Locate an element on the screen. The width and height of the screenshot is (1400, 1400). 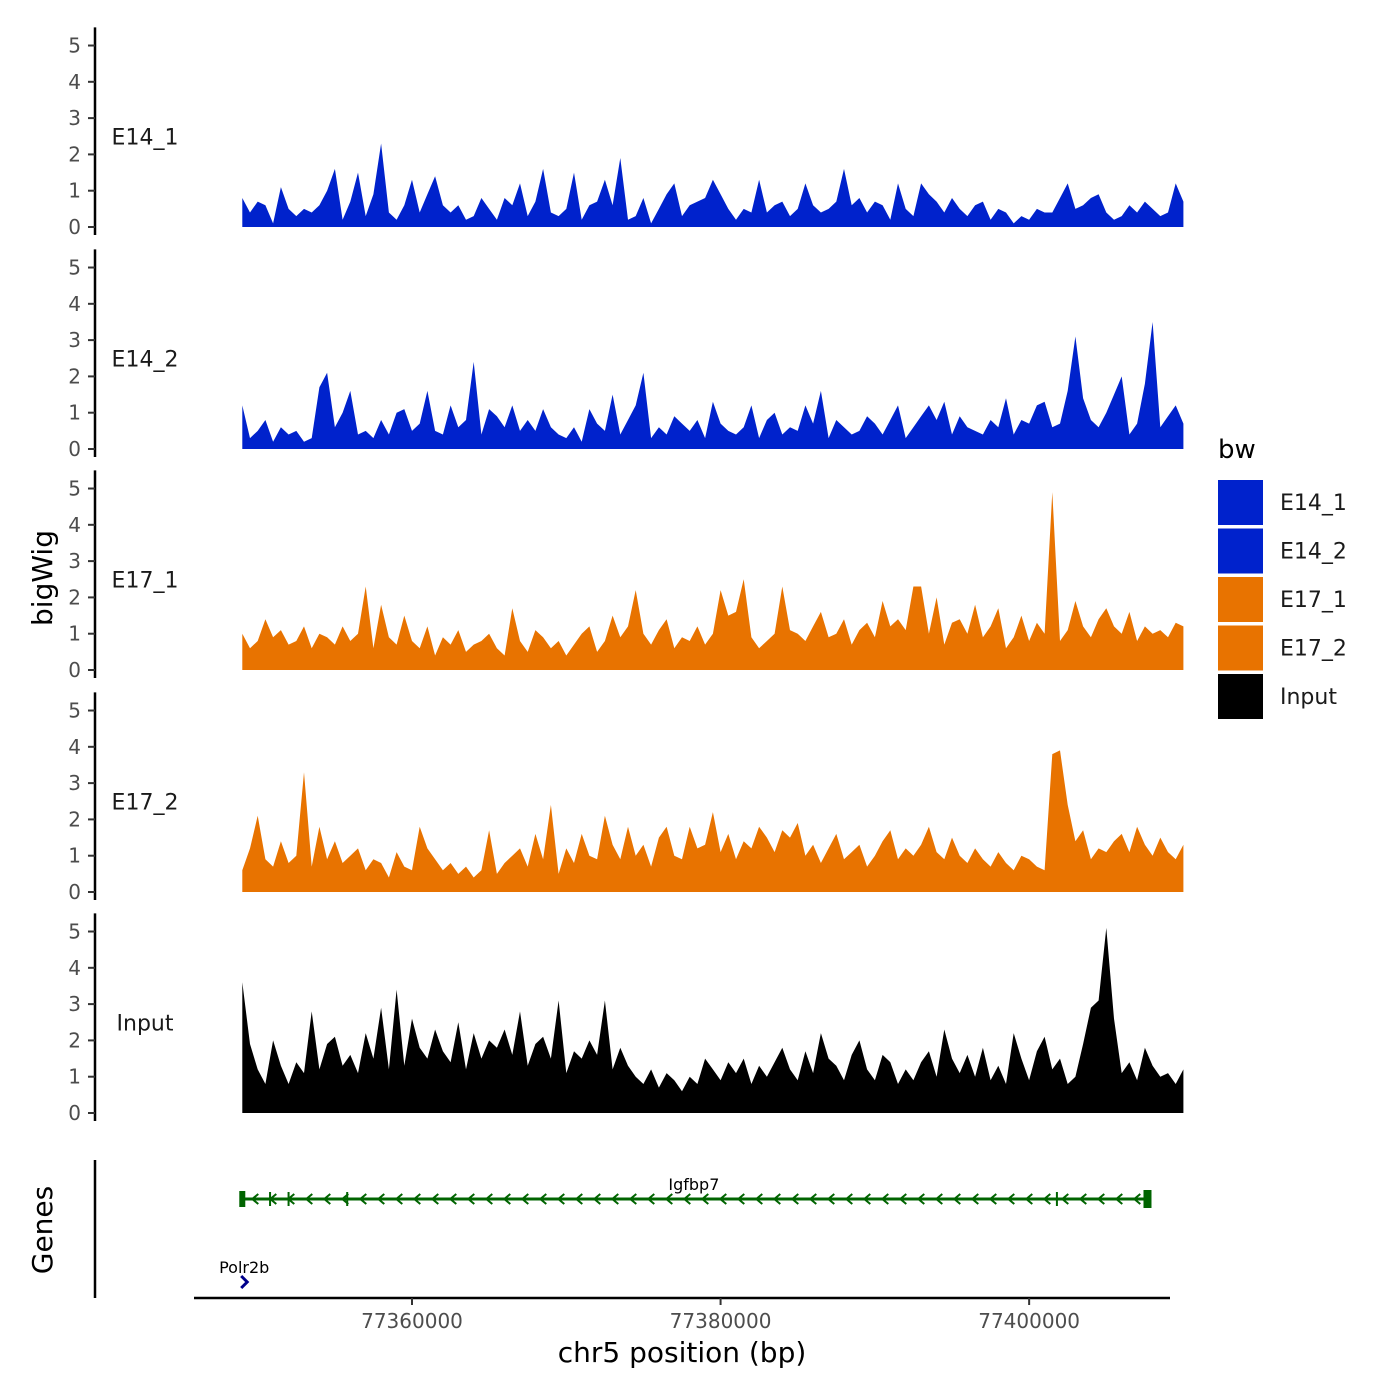
legend-entry-e17-1: E17_1 is located at coordinates (1282, 599).